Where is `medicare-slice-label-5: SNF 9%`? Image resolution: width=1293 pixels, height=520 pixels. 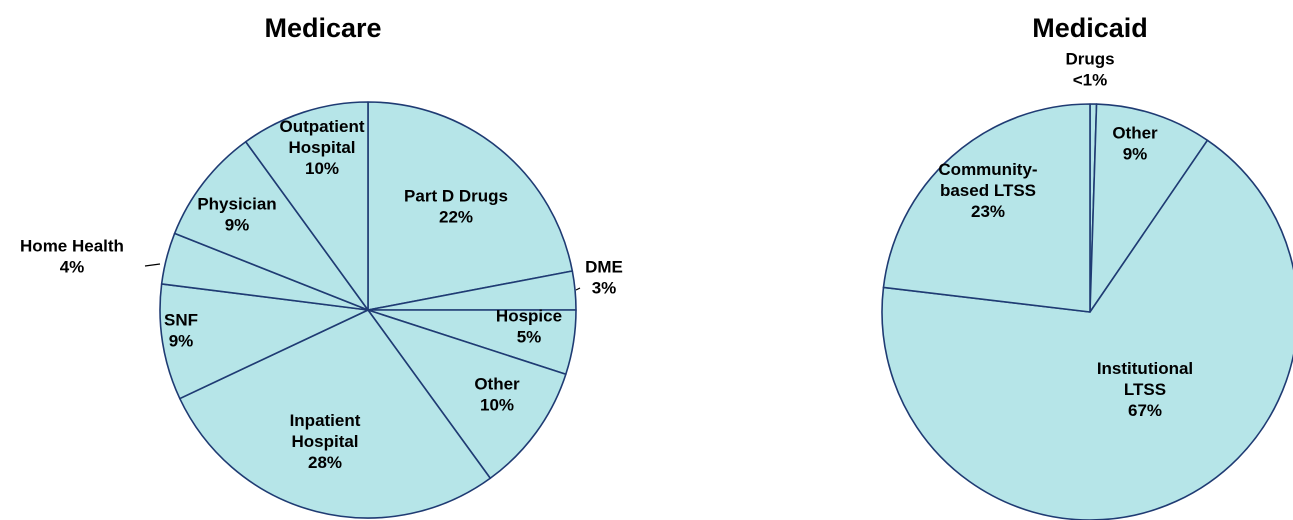
medicare-slice-label-5: SNF 9% is located at coordinates (181, 331).